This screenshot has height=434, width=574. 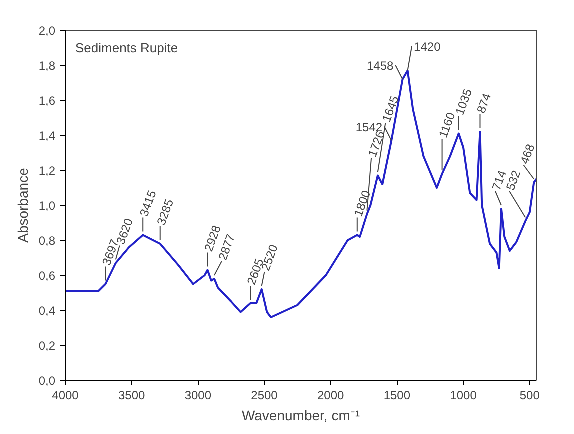 What do you see at coordinates (47, 171) in the screenshot?
I see `y-tick-label: 1,2` at bounding box center [47, 171].